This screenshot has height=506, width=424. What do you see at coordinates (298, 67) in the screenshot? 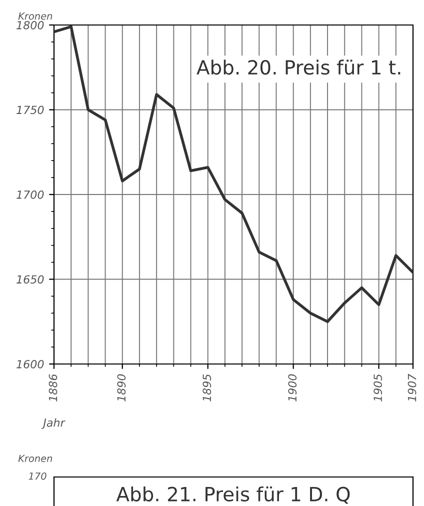
I see `text: Abb. 20. Preis für 1 t.` at bounding box center [298, 67].